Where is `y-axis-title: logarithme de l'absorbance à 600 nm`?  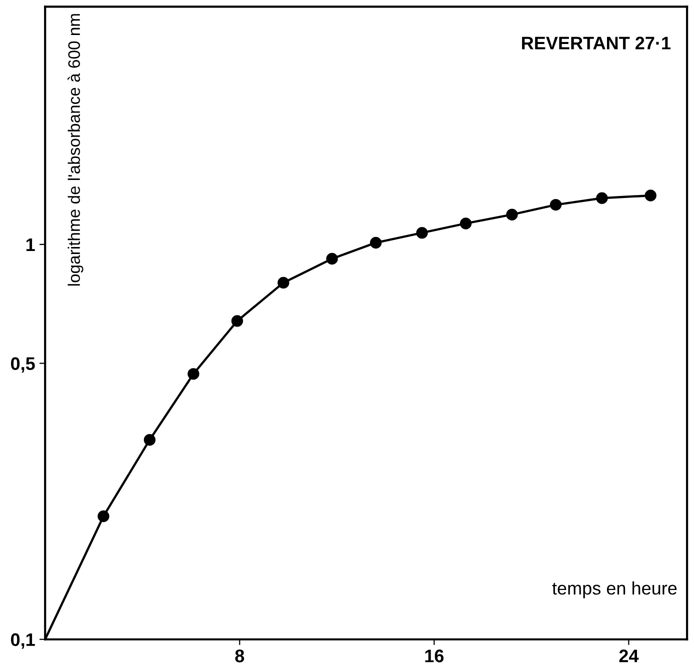
y-axis-title: logarithme de l'absorbance à 600 nm is located at coordinates (76, 150).